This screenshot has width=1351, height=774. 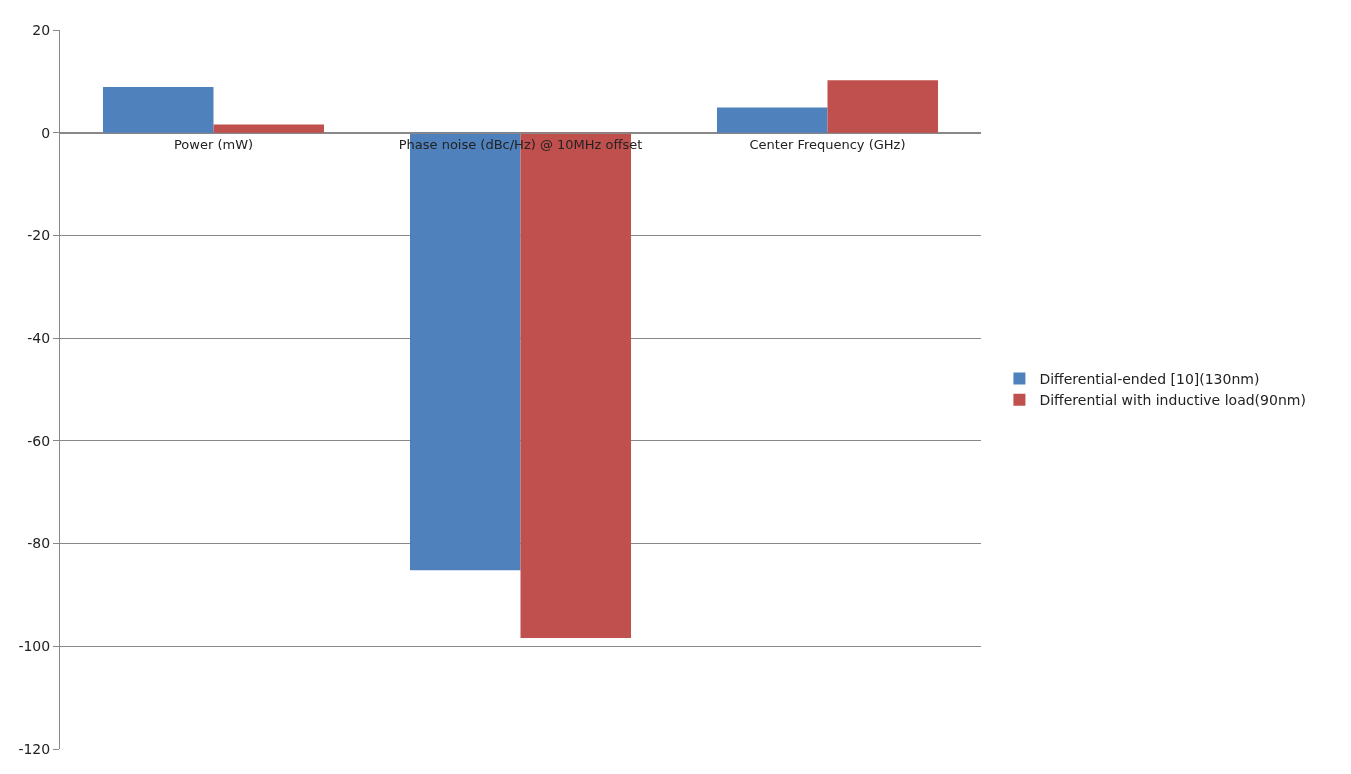 What do you see at coordinates (41, 29) in the screenshot?
I see `y-tick-label: 20` at bounding box center [41, 29].